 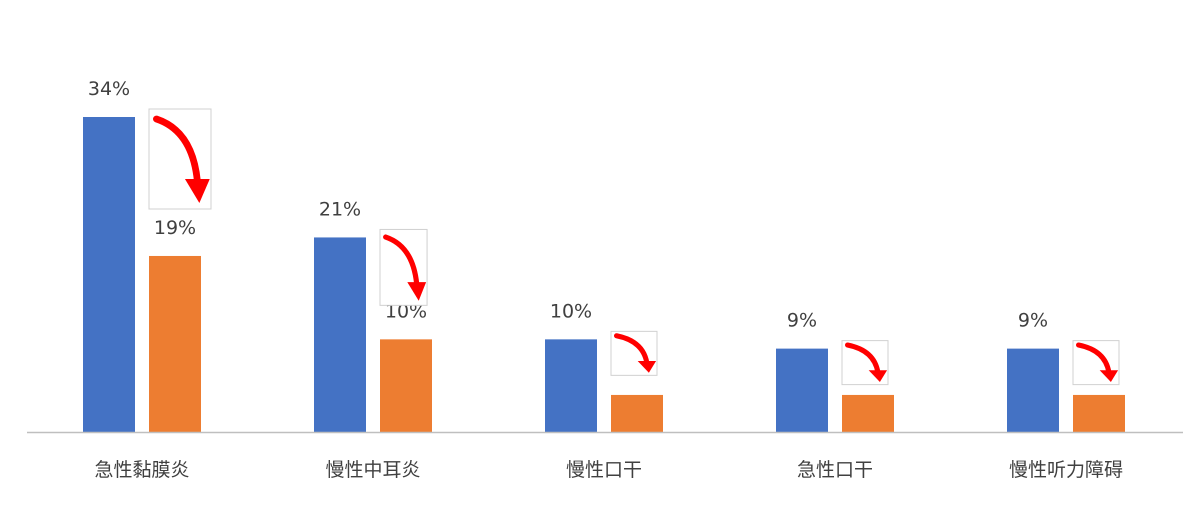 What do you see at coordinates (571, 311) in the screenshot?
I see `data-label-series1-3: 10%` at bounding box center [571, 311].